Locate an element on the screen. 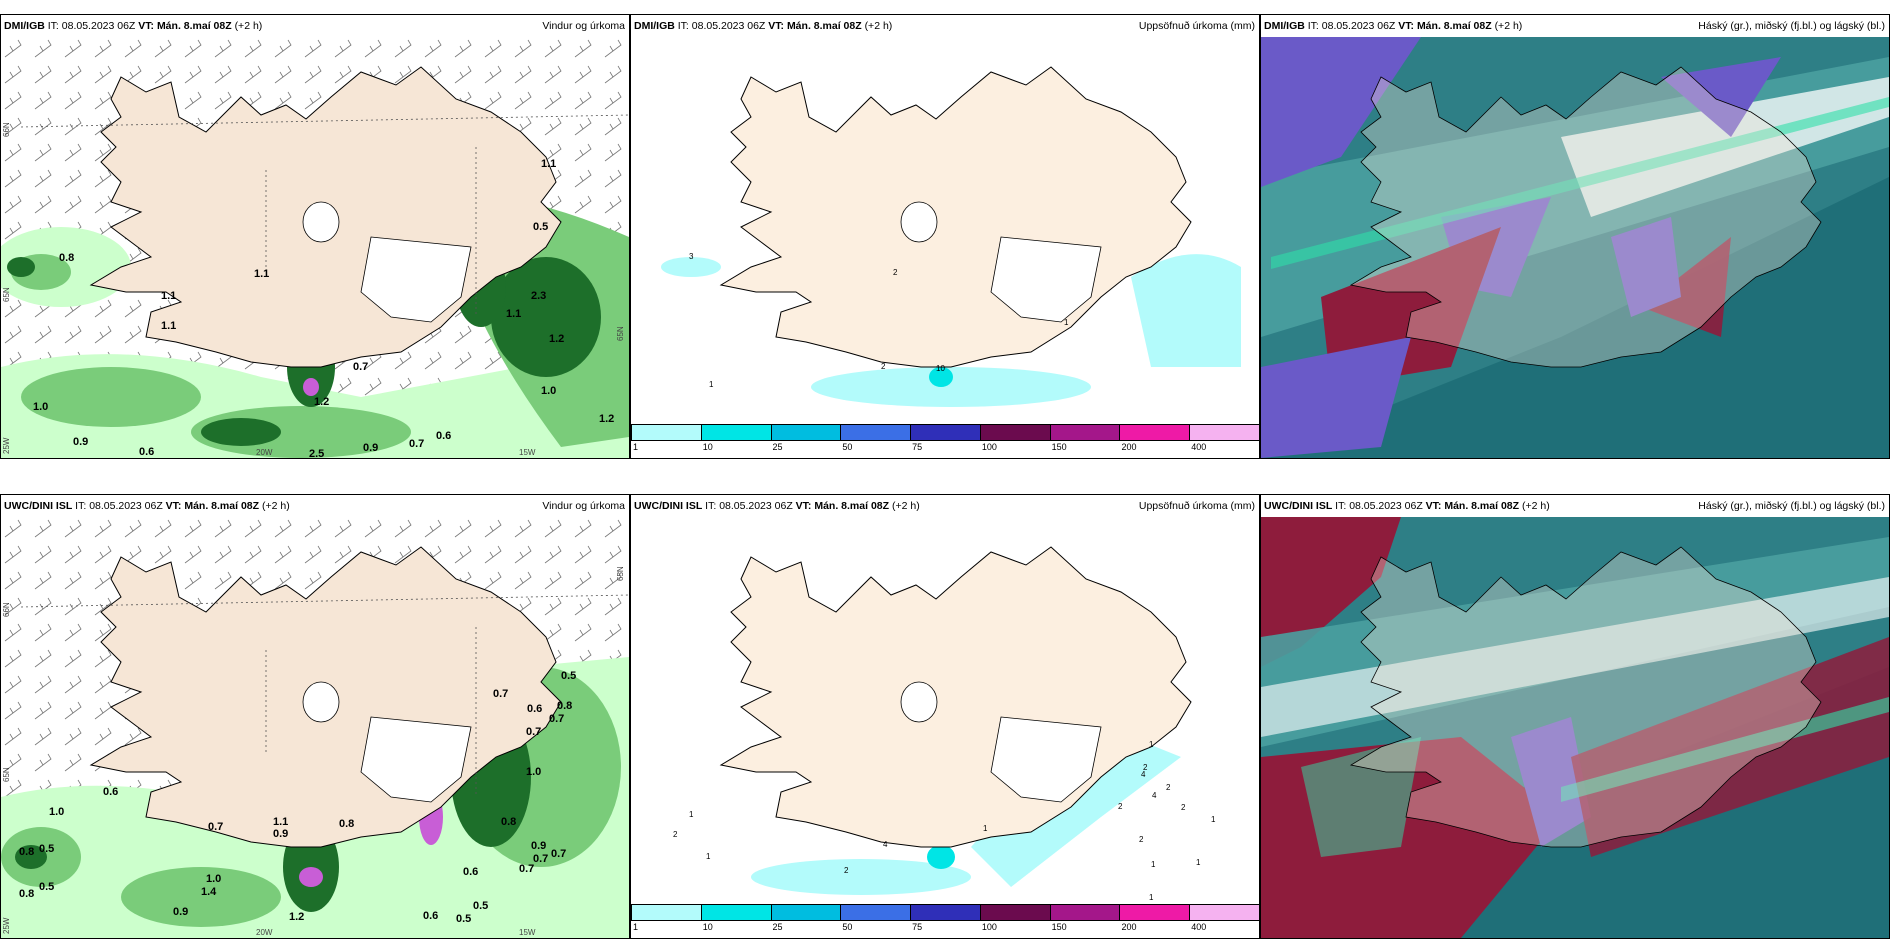  colorbar-tick-label: 400 is located at coordinates (1199, 927).